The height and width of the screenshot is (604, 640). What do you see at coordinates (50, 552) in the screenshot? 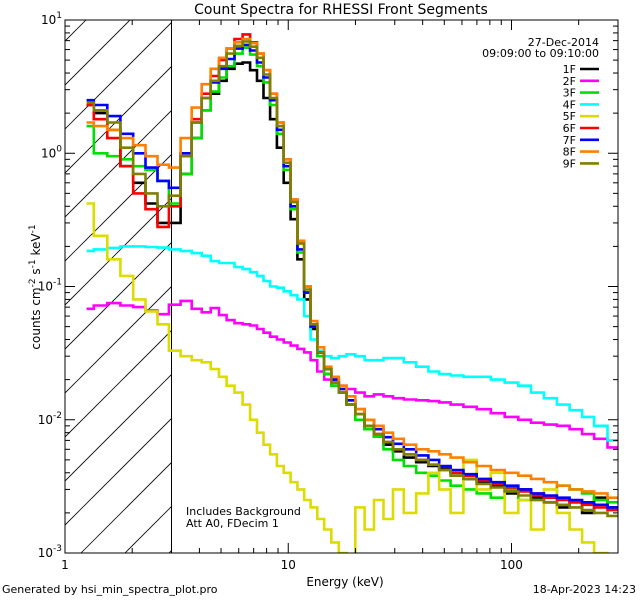
I see `y-tick-label: 10⁻³` at bounding box center [50, 552].